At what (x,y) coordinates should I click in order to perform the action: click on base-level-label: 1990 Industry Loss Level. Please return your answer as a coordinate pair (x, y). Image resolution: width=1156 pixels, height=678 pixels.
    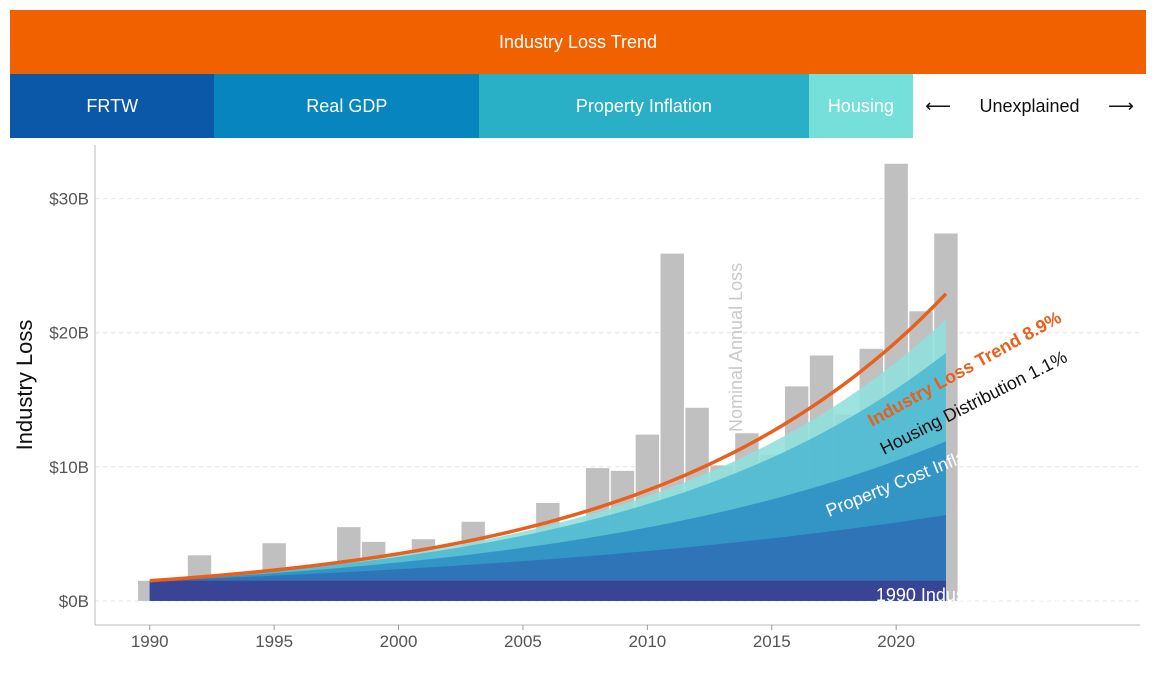
    Looking at the image, I should click on (976, 595).